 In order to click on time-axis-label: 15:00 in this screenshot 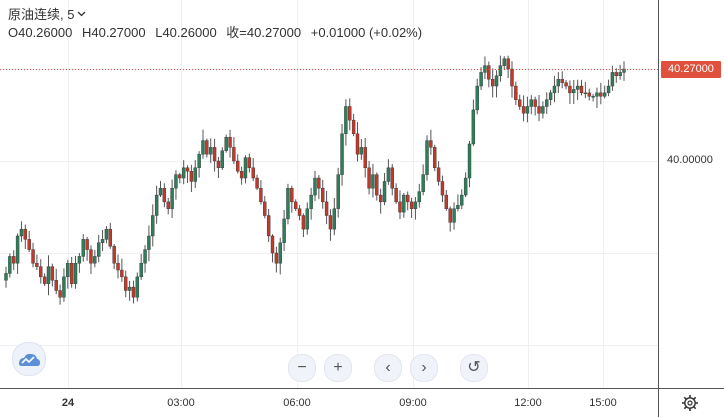, I will do `click(603, 403)`.